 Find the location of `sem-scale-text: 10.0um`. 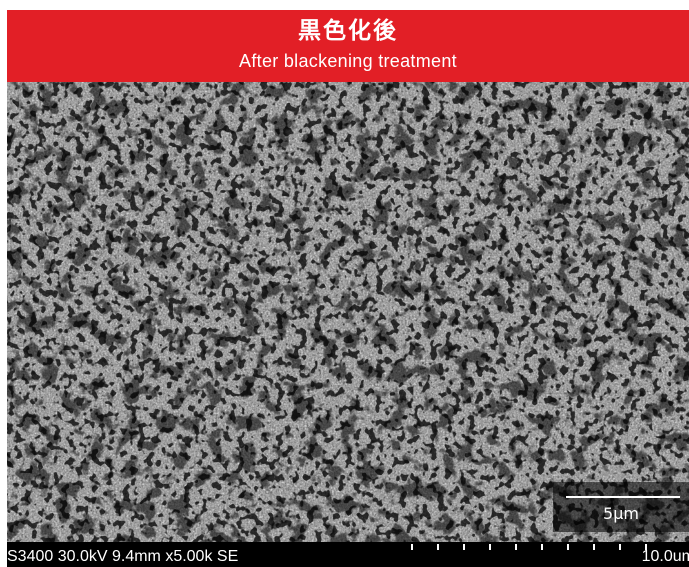

sem-scale-text: 10.0um is located at coordinates (665, 556).